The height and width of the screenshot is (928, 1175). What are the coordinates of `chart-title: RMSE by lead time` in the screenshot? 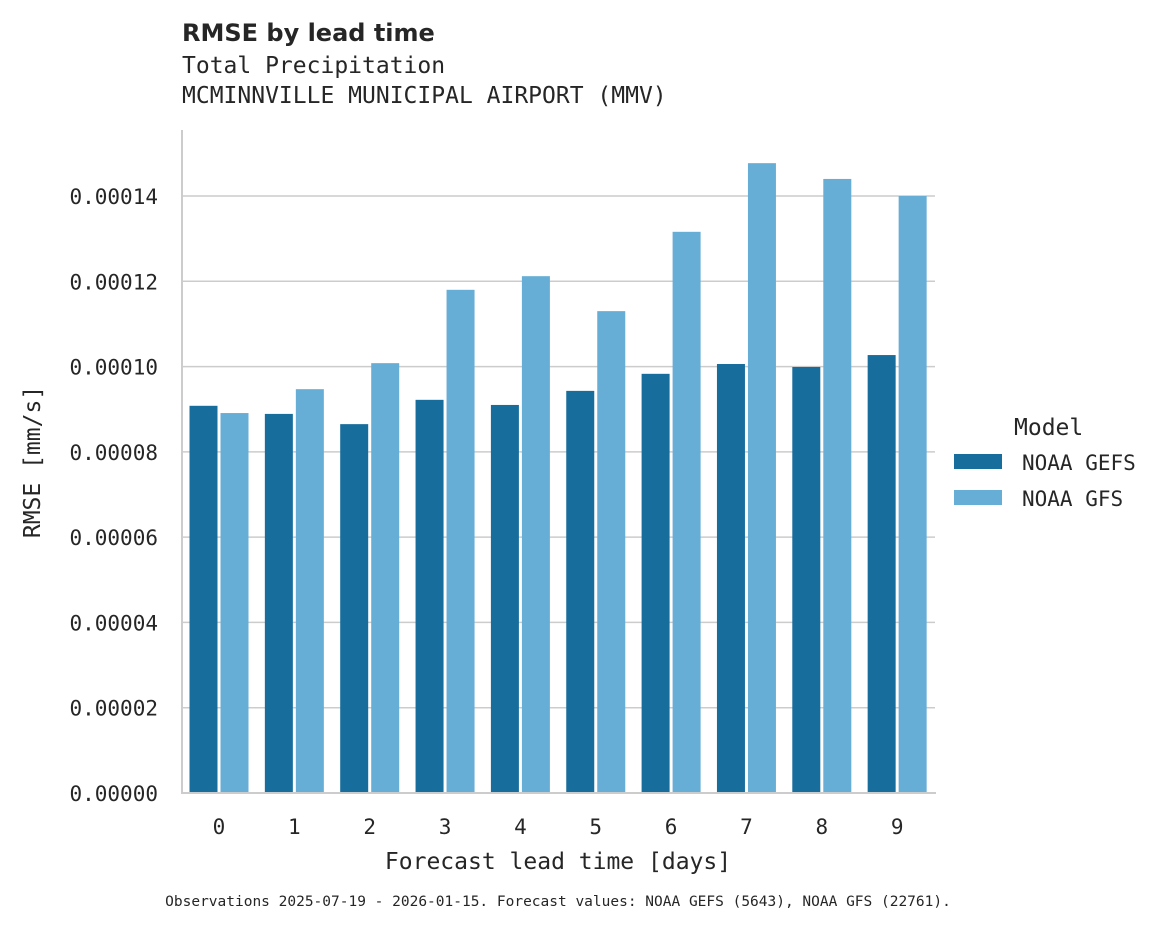 It's located at (308, 33).